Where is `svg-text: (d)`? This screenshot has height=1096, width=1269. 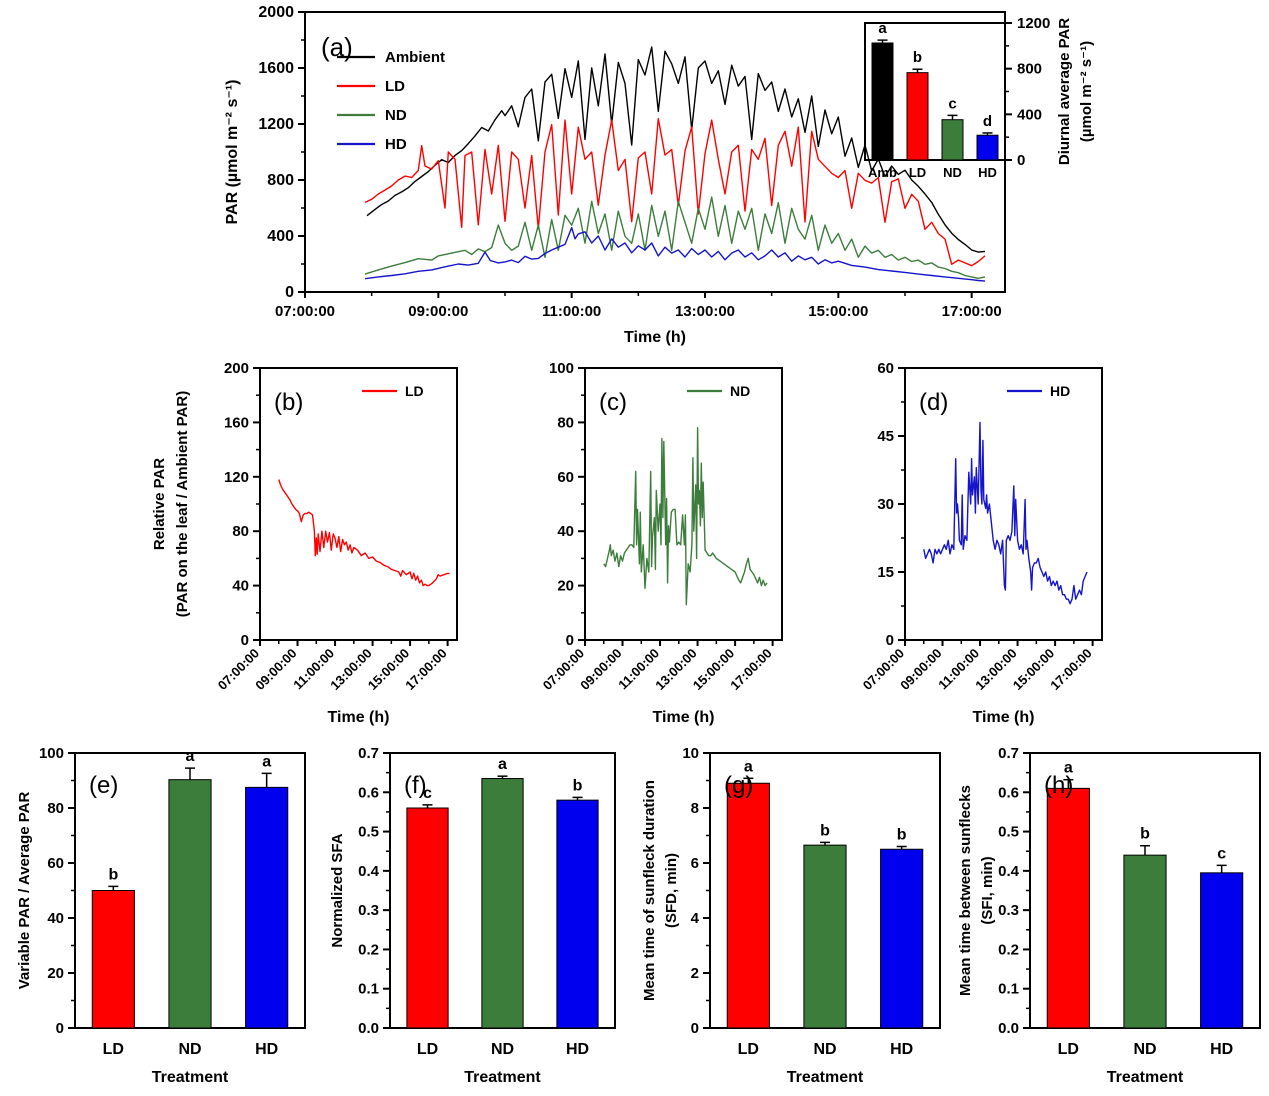
svg-text: (d) is located at coordinates (933, 402).